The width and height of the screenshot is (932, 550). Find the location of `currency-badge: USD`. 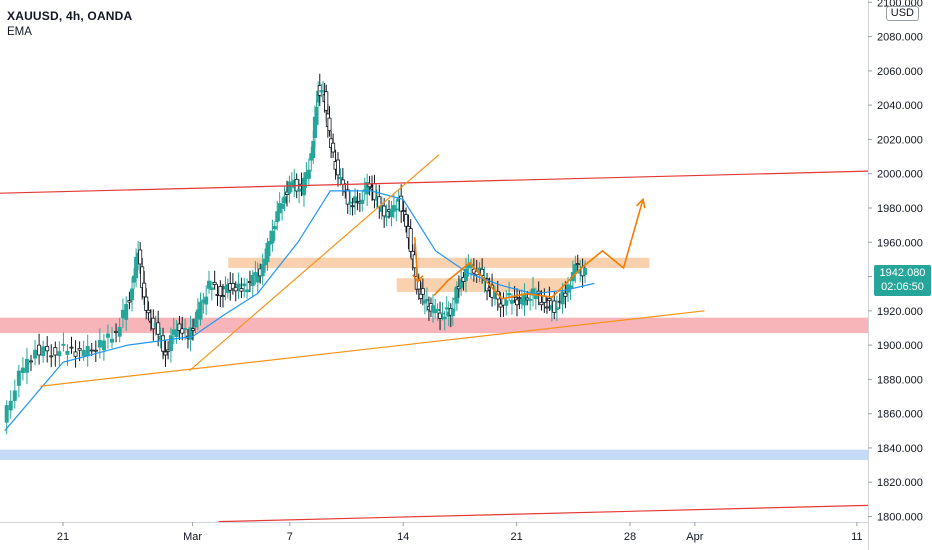

currency-badge: USD is located at coordinates (902, 13).